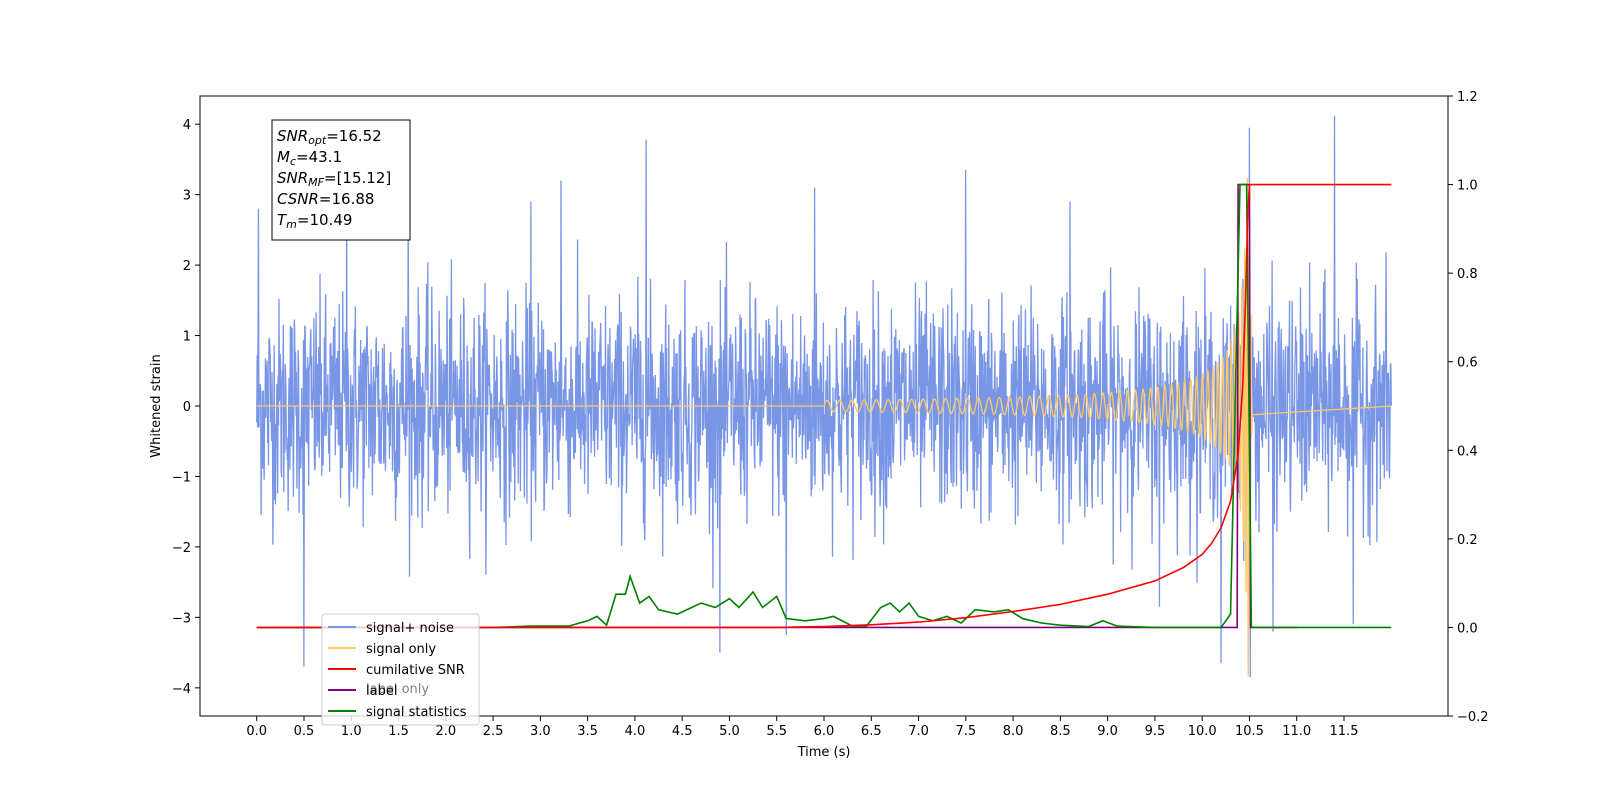  I want to click on legend-label: signal+ noise, so click(410, 628).